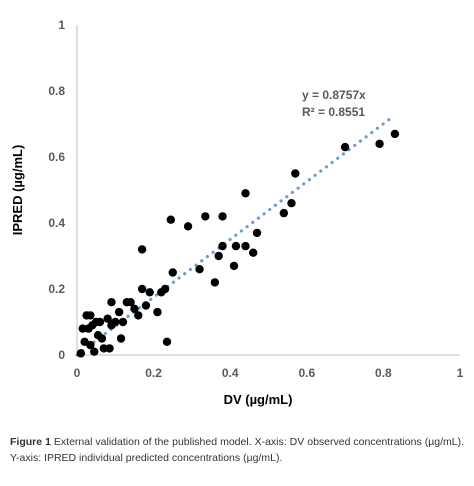 The width and height of the screenshot is (474, 486). I want to click on y-tick-label: 1, so click(61, 25).